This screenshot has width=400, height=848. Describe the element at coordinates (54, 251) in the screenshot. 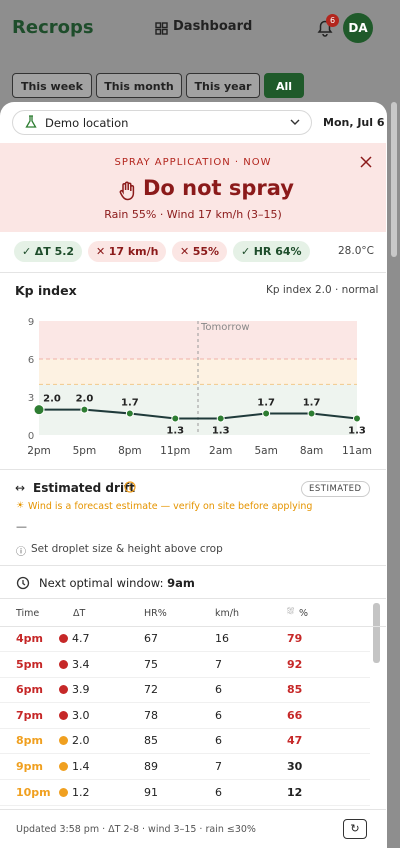

I see `chip-text: ΔT 5.2` at that location.